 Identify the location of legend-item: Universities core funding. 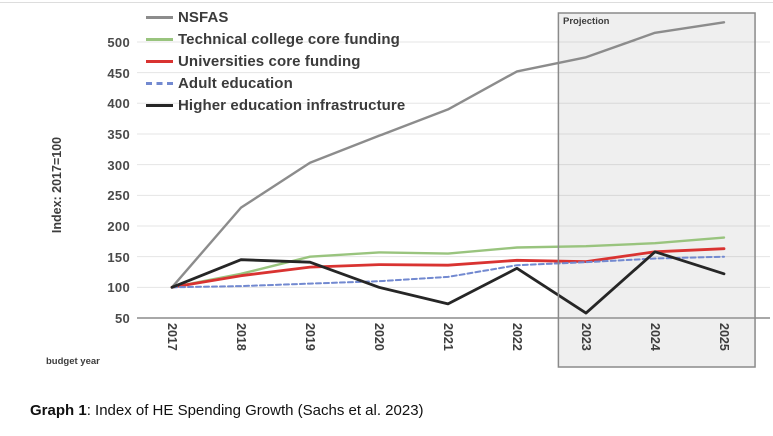
(275, 61).